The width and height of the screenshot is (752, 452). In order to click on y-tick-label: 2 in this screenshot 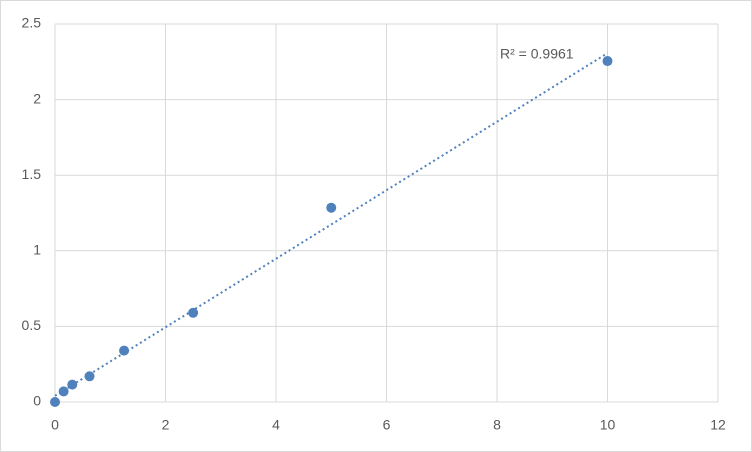, I will do `click(37, 98)`.